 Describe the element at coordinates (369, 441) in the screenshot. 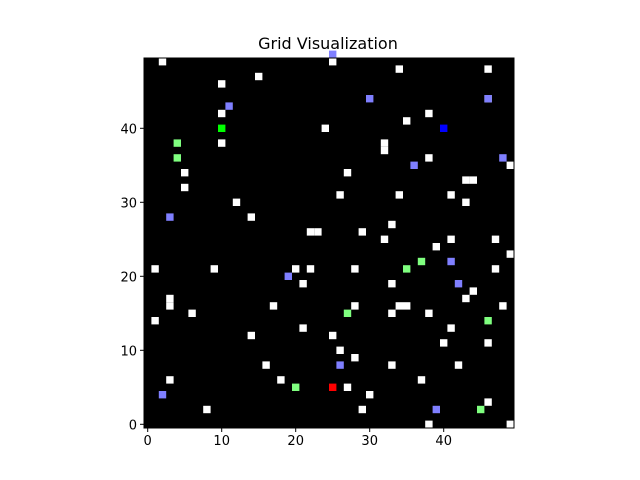

I see `x-tick-label: 30` at that location.